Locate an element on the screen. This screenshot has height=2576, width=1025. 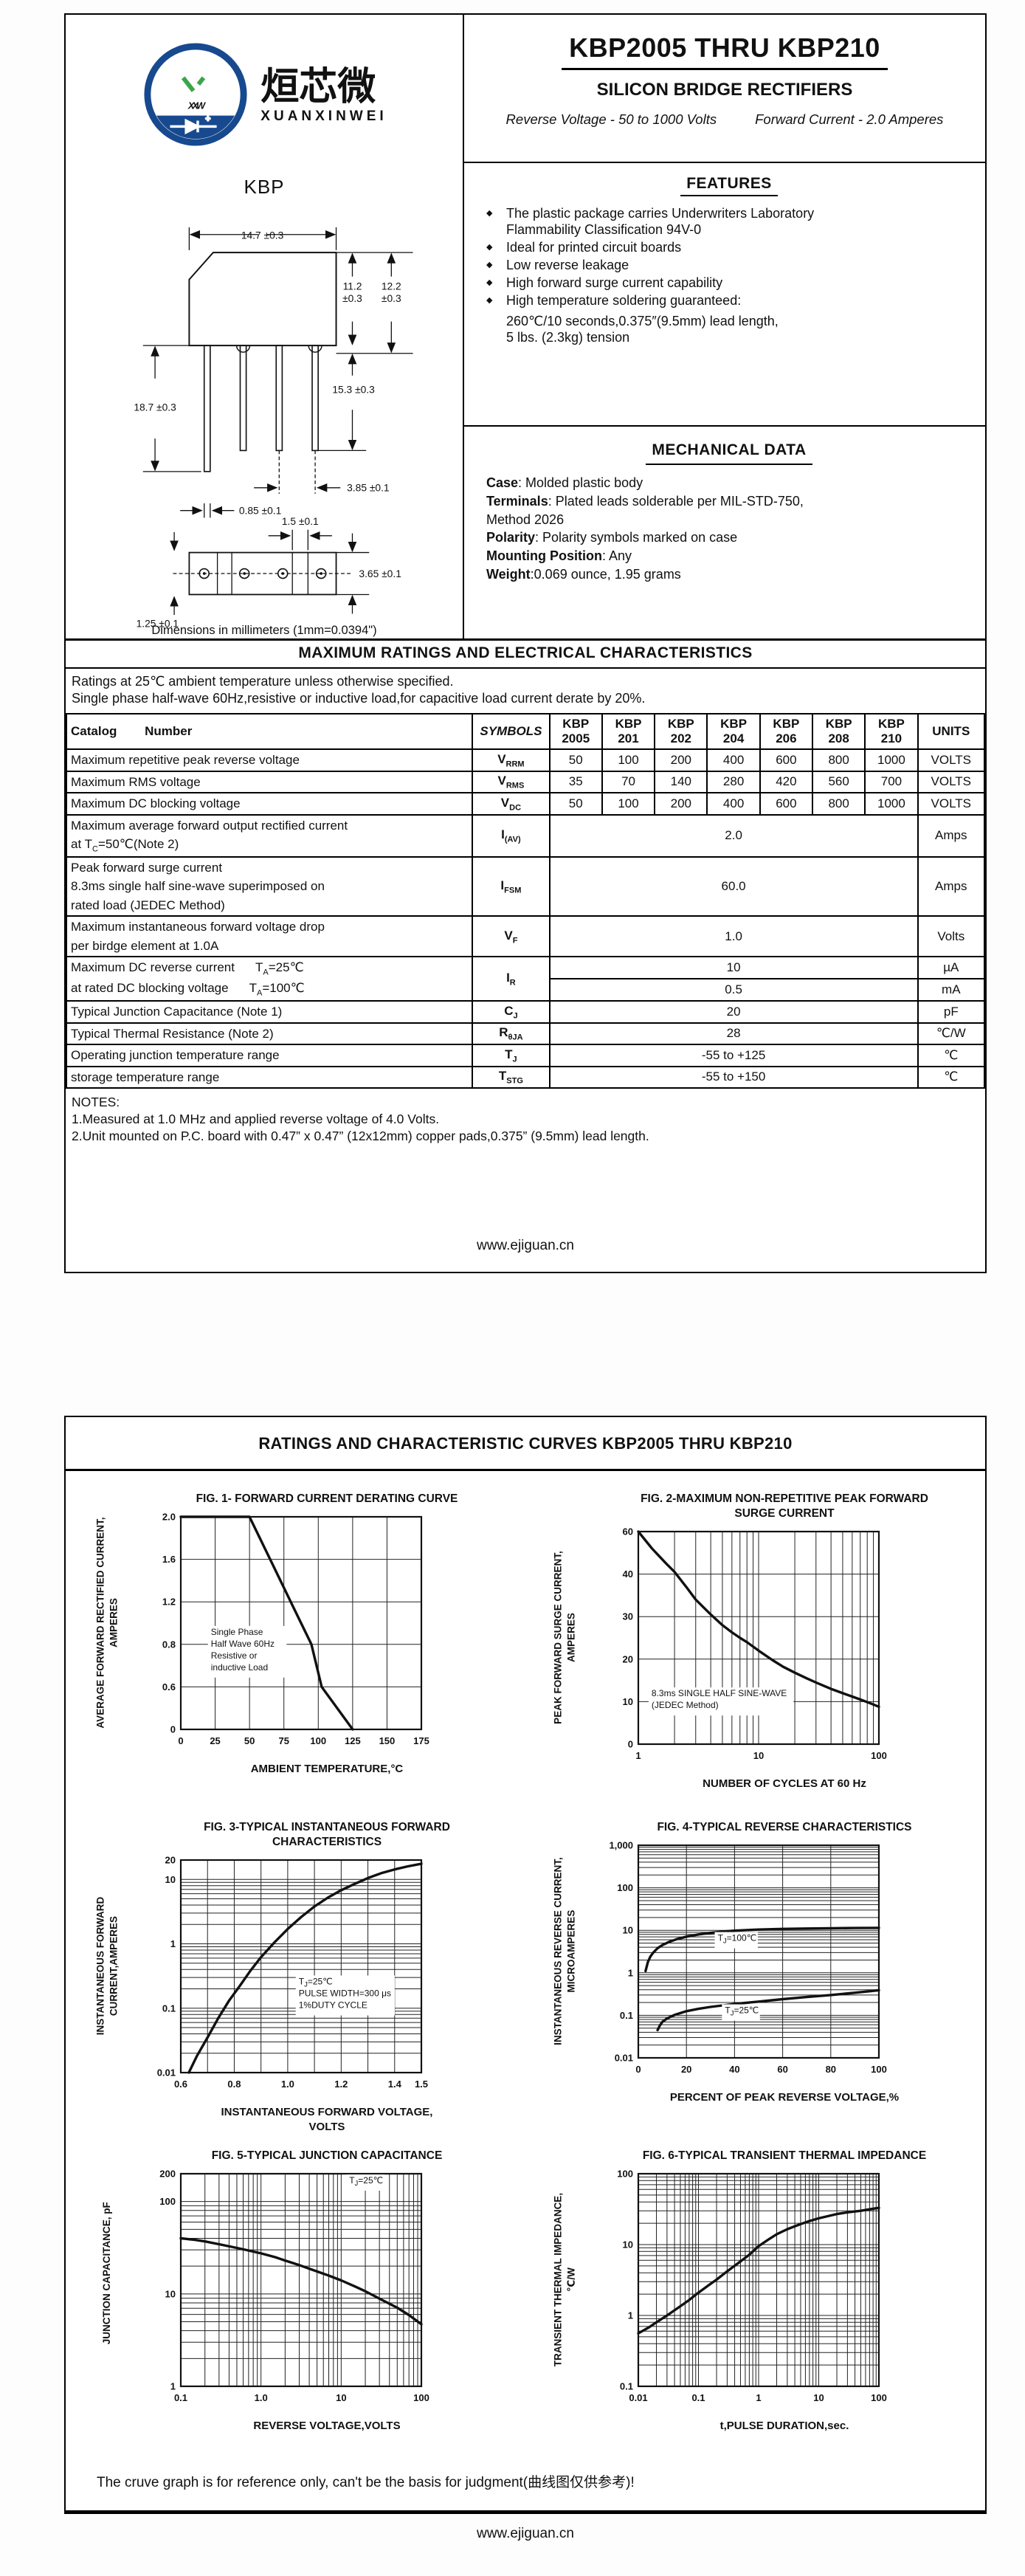
svg-text: 1,000 is located at coordinates (621, 1845).